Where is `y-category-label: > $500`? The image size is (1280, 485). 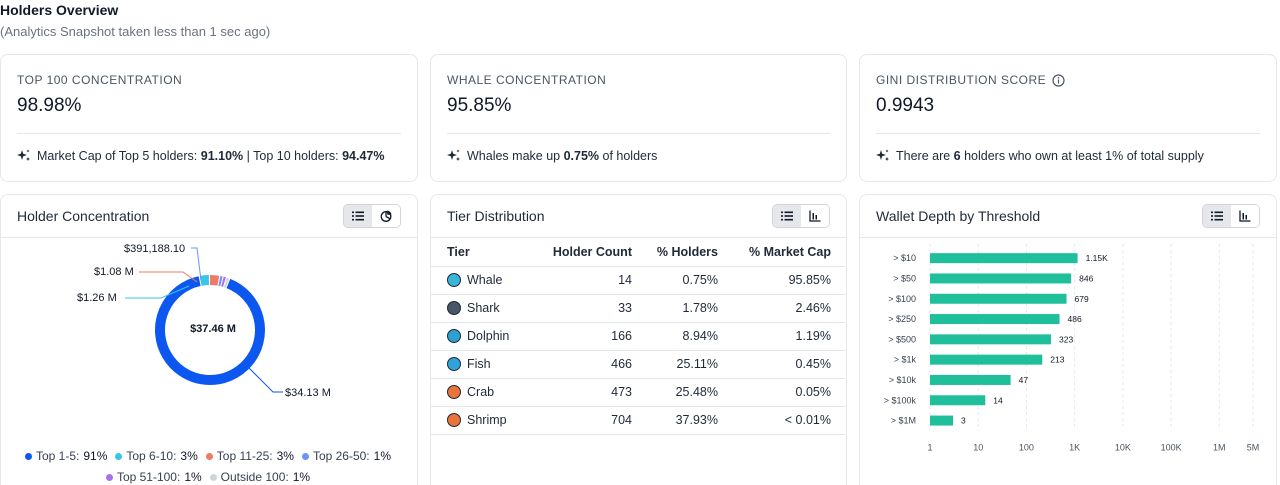
y-category-label: > $500 is located at coordinates (902, 339).